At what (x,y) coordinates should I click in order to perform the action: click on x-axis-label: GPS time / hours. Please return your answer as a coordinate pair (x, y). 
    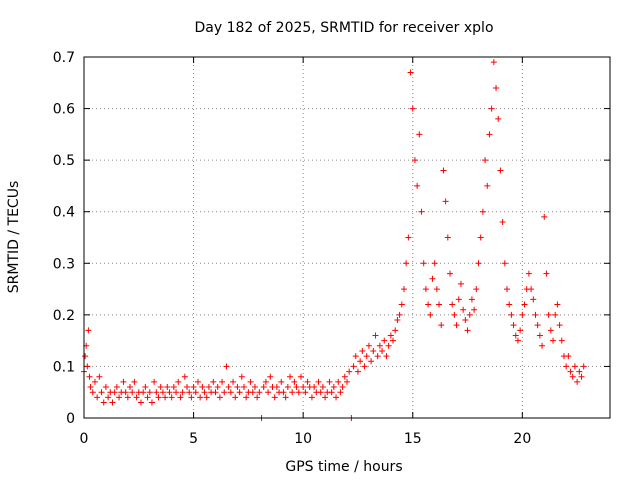
    Looking at the image, I should click on (343, 467).